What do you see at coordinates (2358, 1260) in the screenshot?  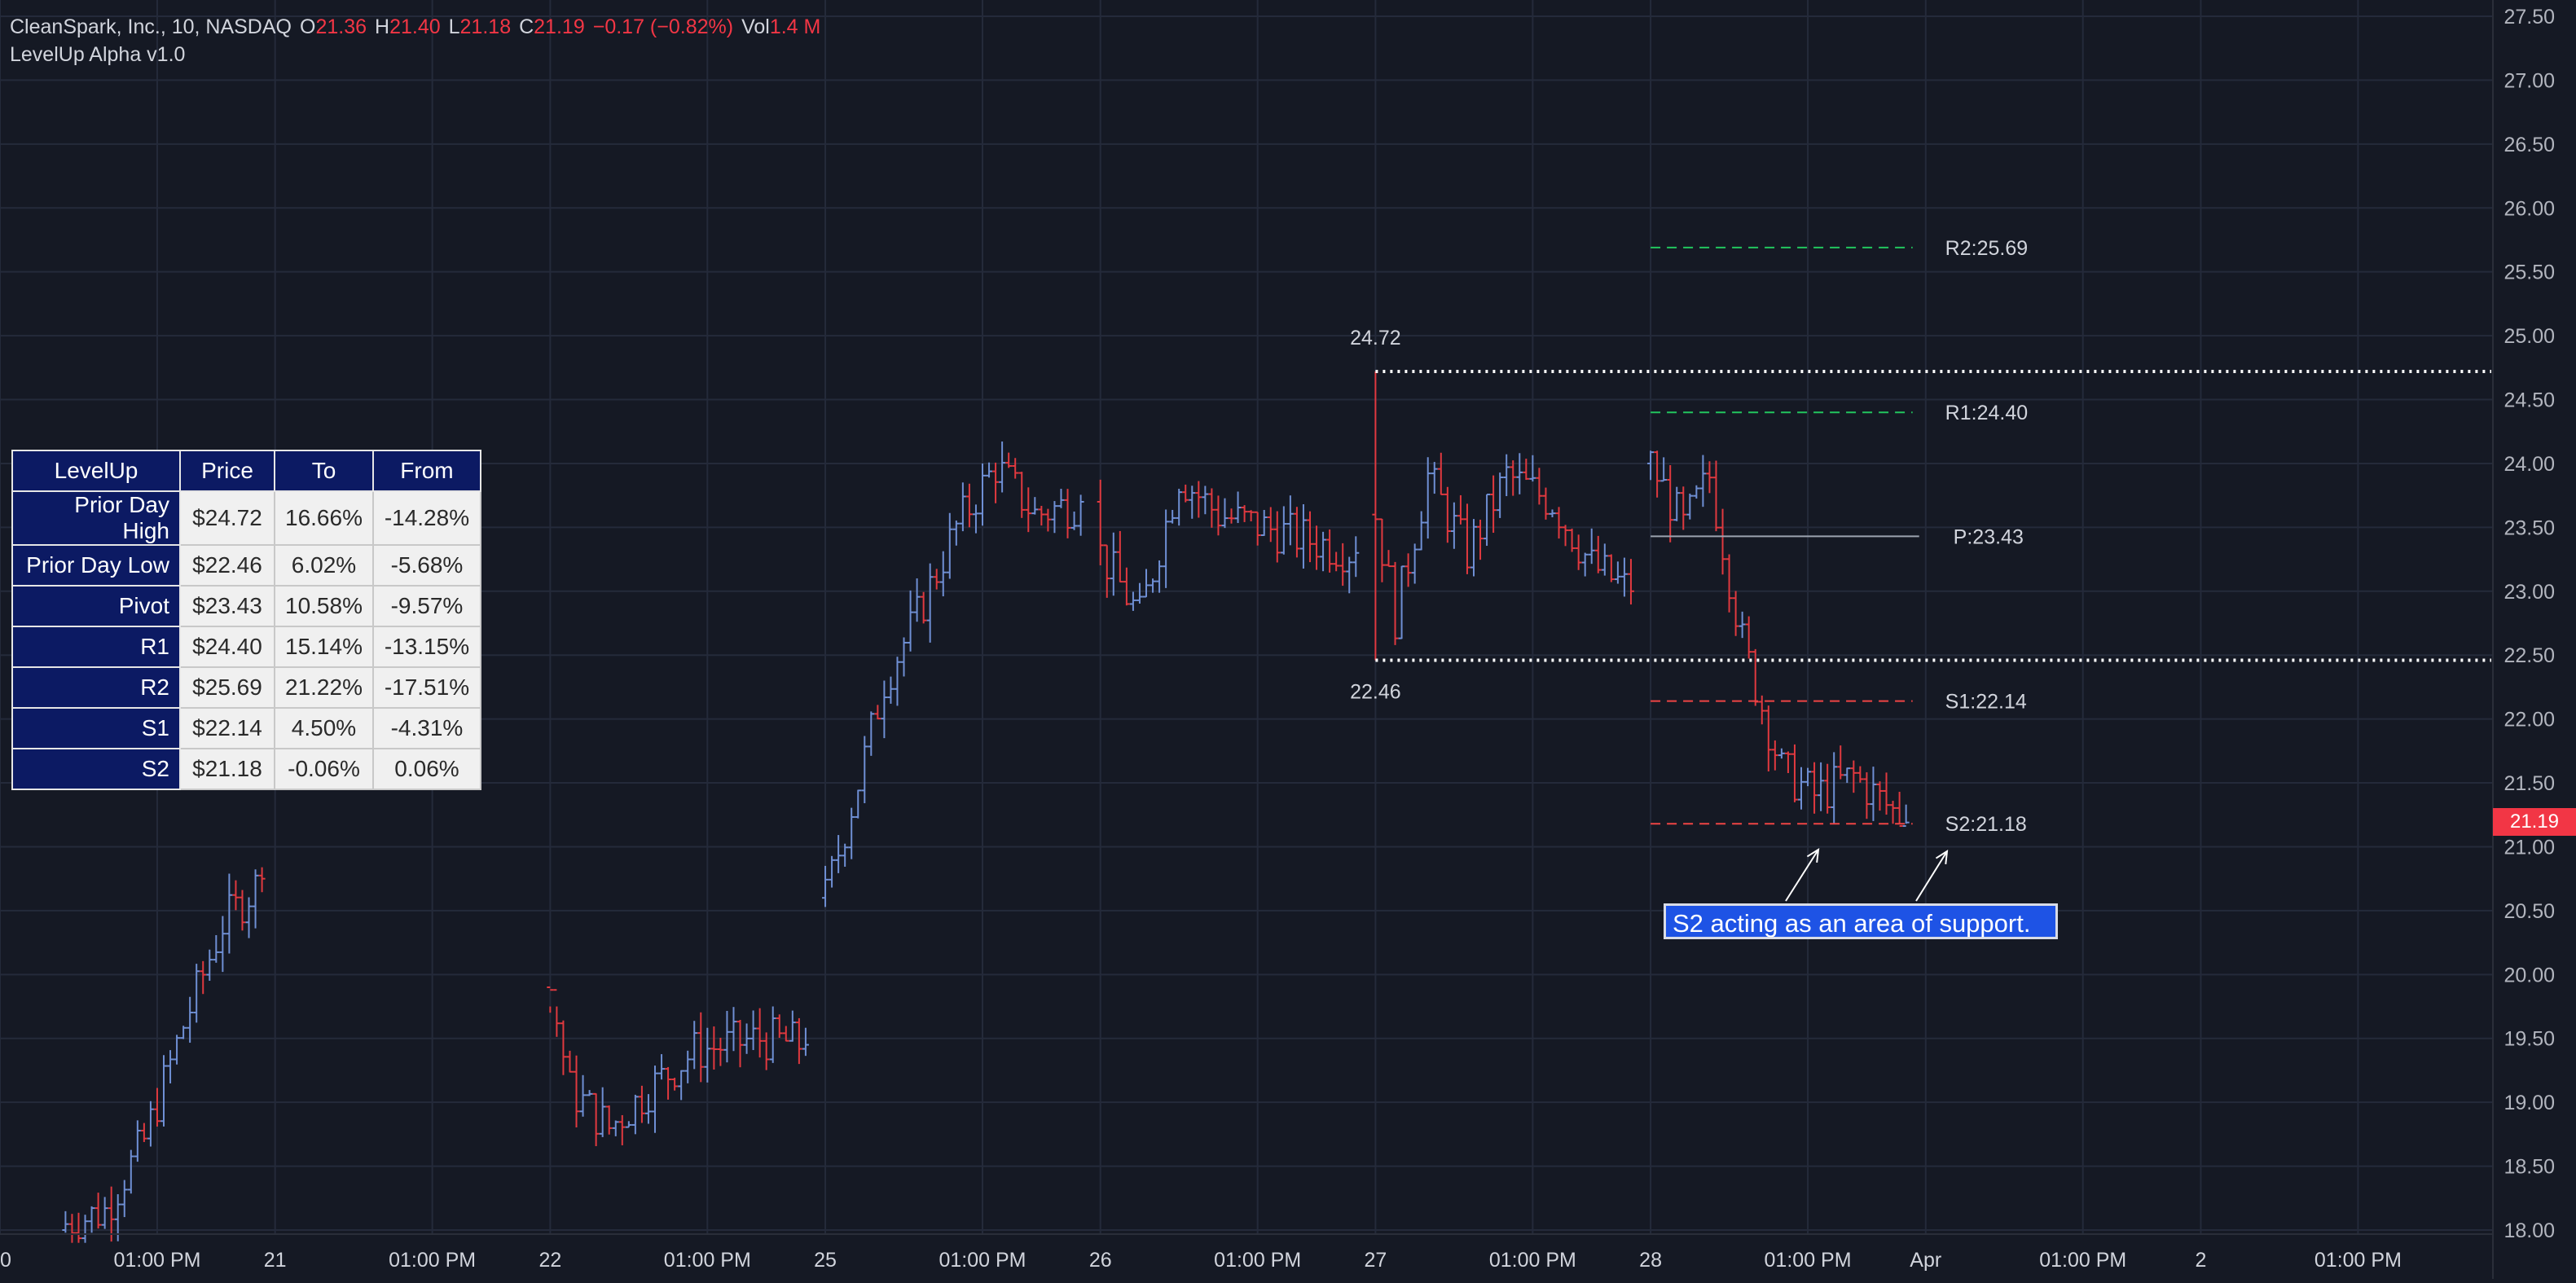 I see `x-tick-label: 01:00 PM` at bounding box center [2358, 1260].